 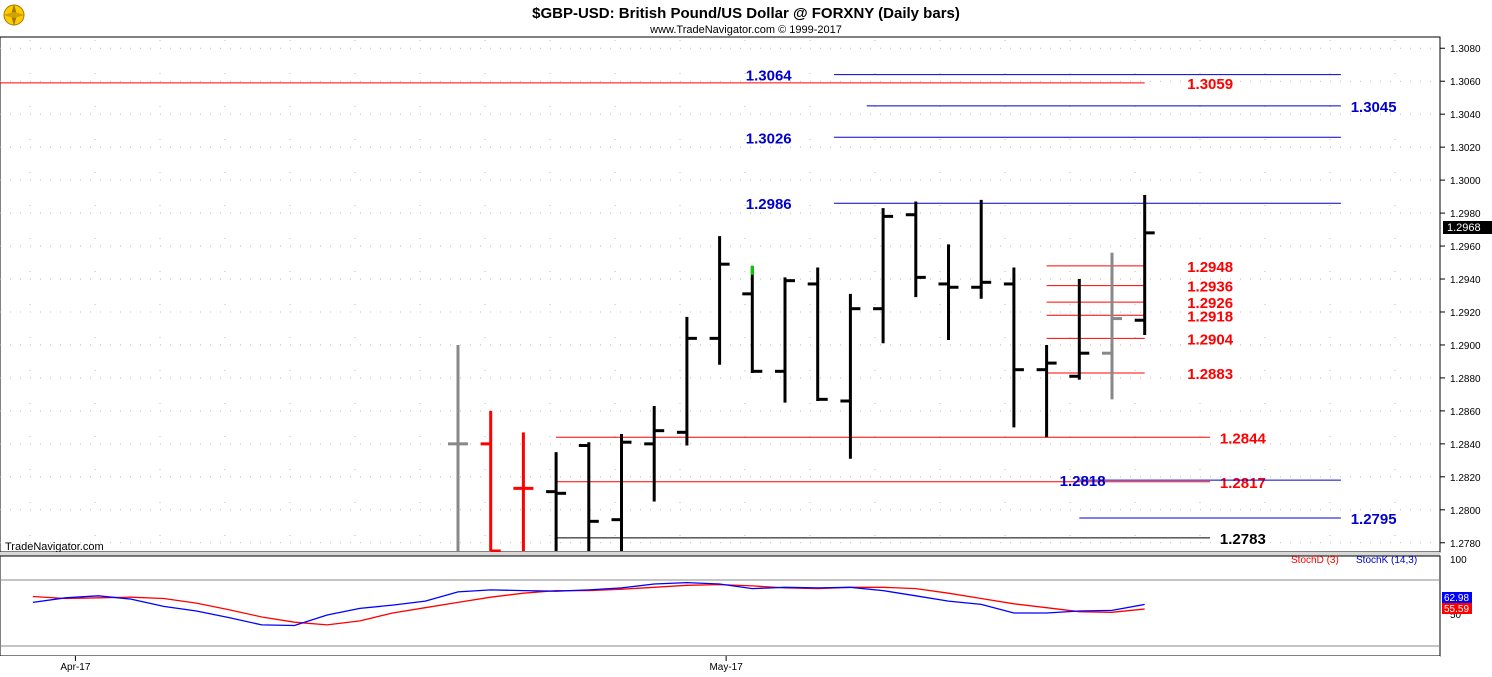 I want to click on stoch-series-line, so click(x=588, y=604).